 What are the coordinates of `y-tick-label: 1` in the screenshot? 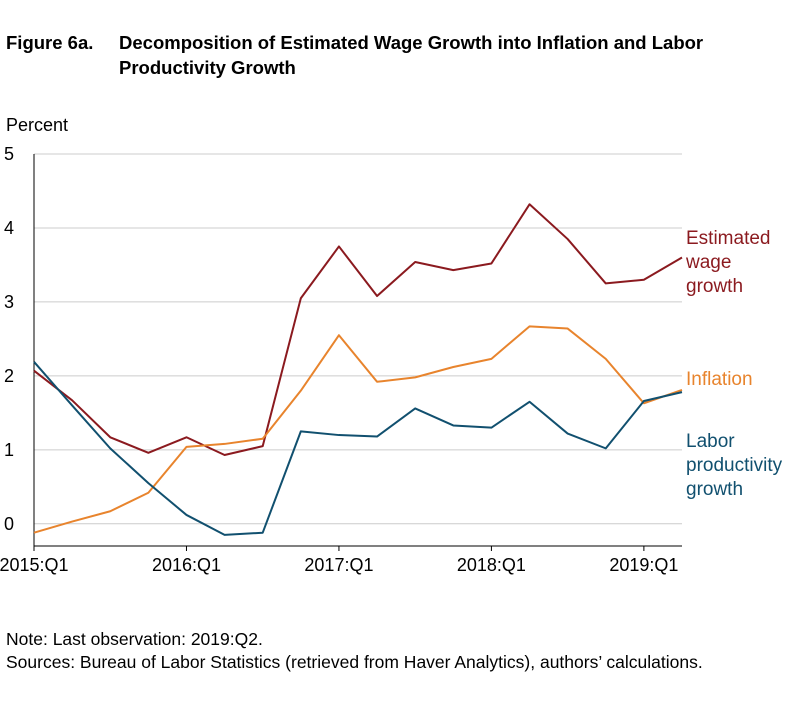 It's located at (9, 450).